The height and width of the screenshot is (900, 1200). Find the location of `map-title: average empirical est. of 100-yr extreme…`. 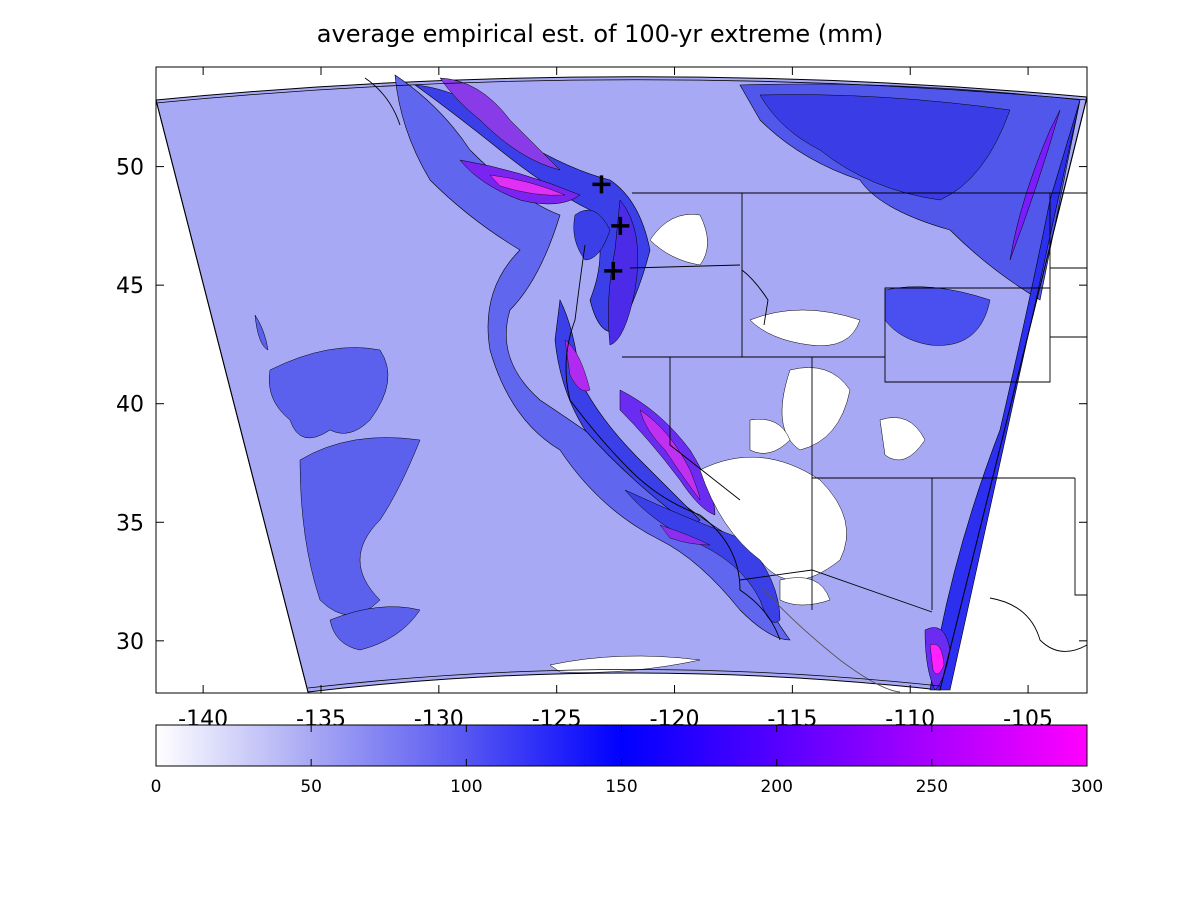

map-title: average empirical est. of 100-yr extreme… is located at coordinates (600, 34).